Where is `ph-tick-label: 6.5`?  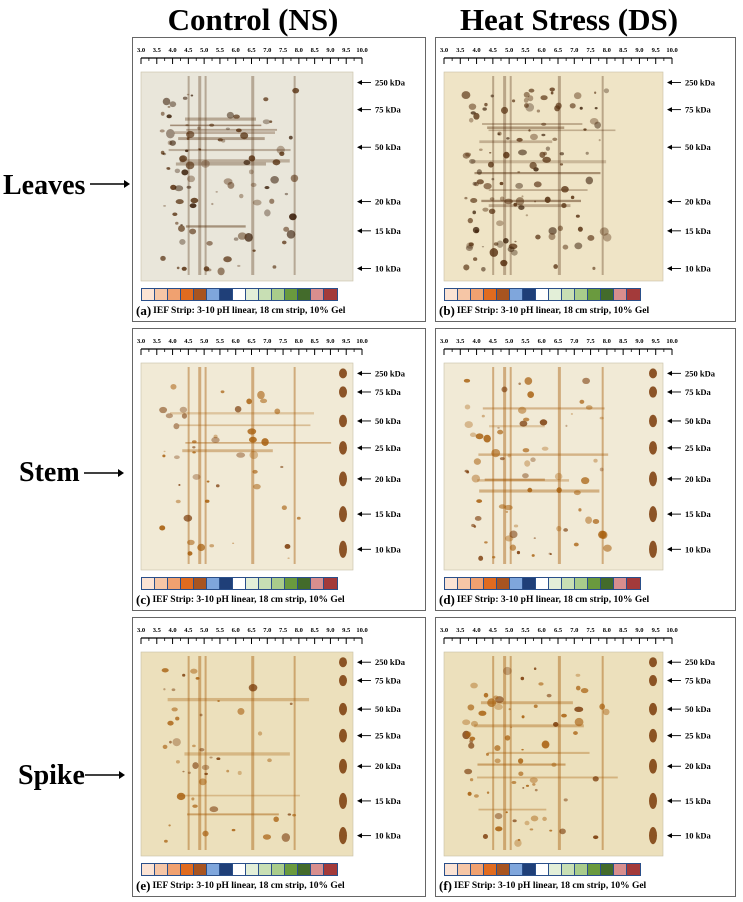
ph-tick-label: 6.5 is located at coordinates (251, 50).